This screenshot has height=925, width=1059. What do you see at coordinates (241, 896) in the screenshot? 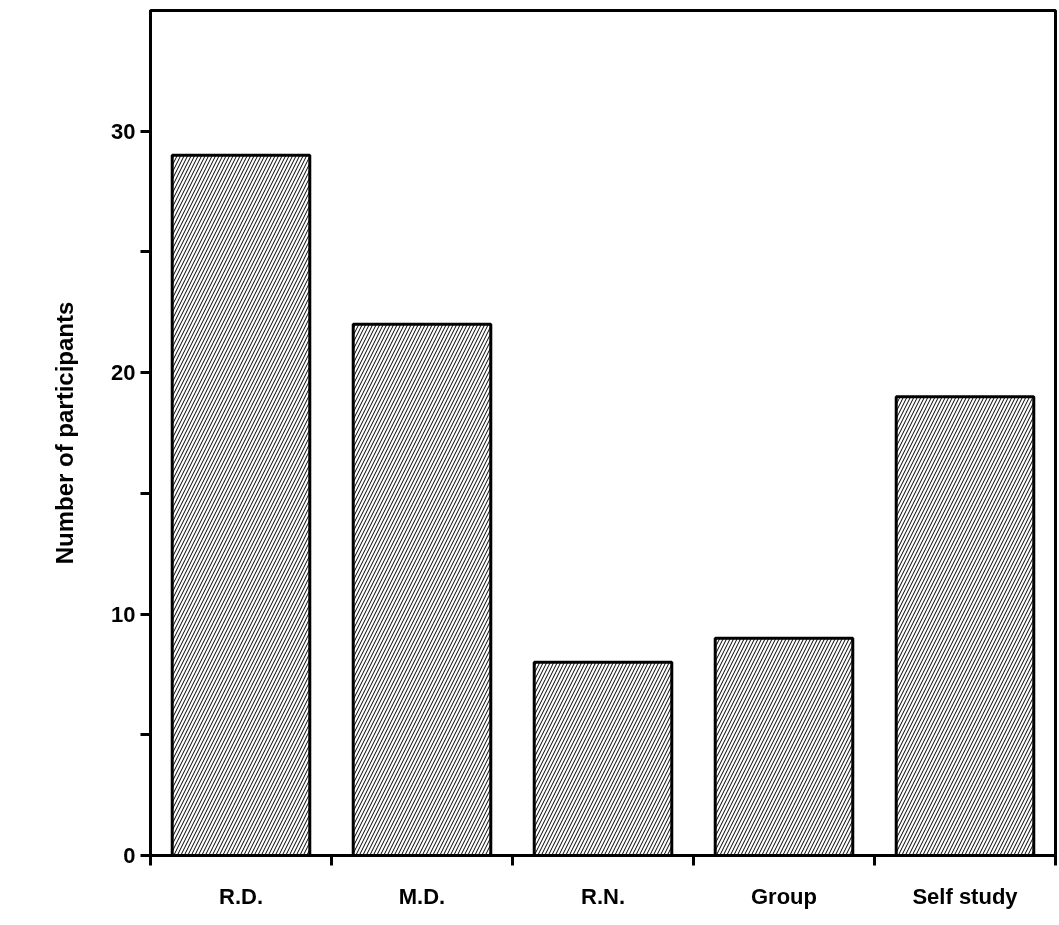
I see `x-tick-label: R.D.` at bounding box center [241, 896].